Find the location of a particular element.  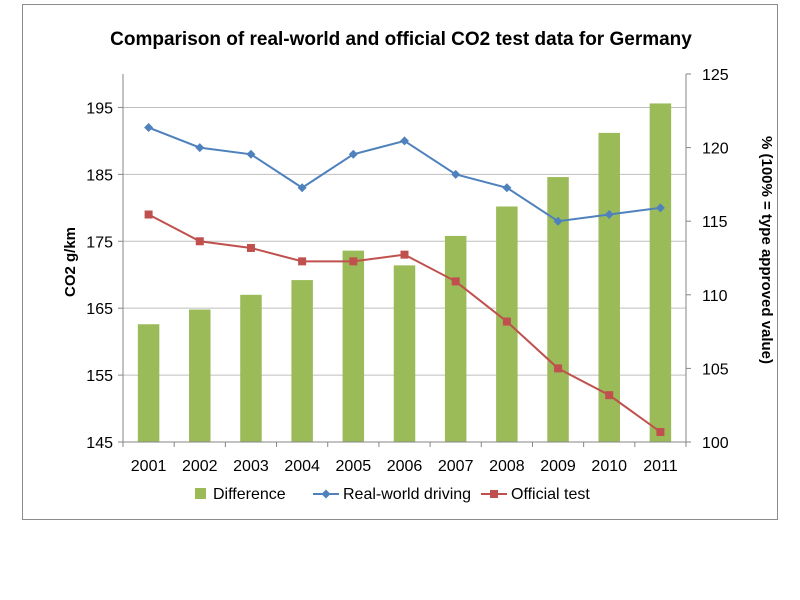

y-axis-right-title: % (100% = type approved value) is located at coordinates (766, 250).